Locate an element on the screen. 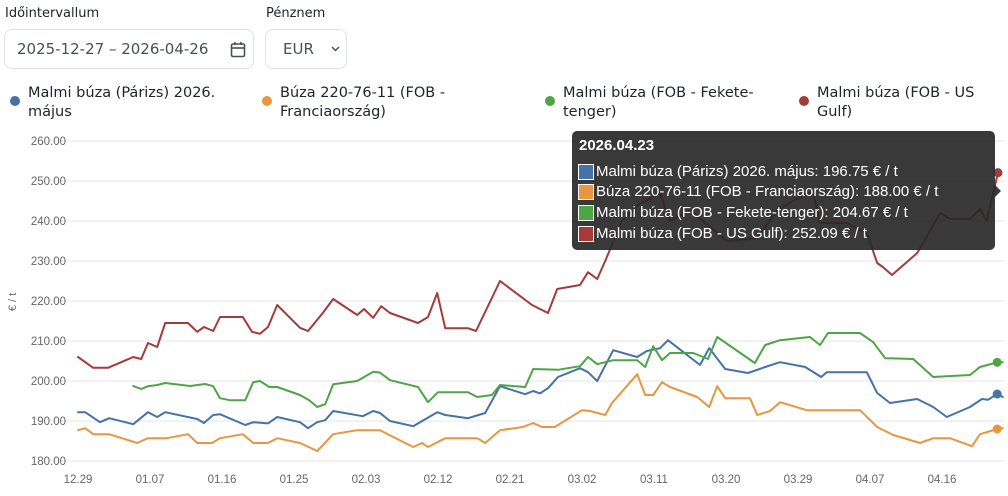 This screenshot has height=496, width=1008. x-tick-label: 02.21 is located at coordinates (510, 480).